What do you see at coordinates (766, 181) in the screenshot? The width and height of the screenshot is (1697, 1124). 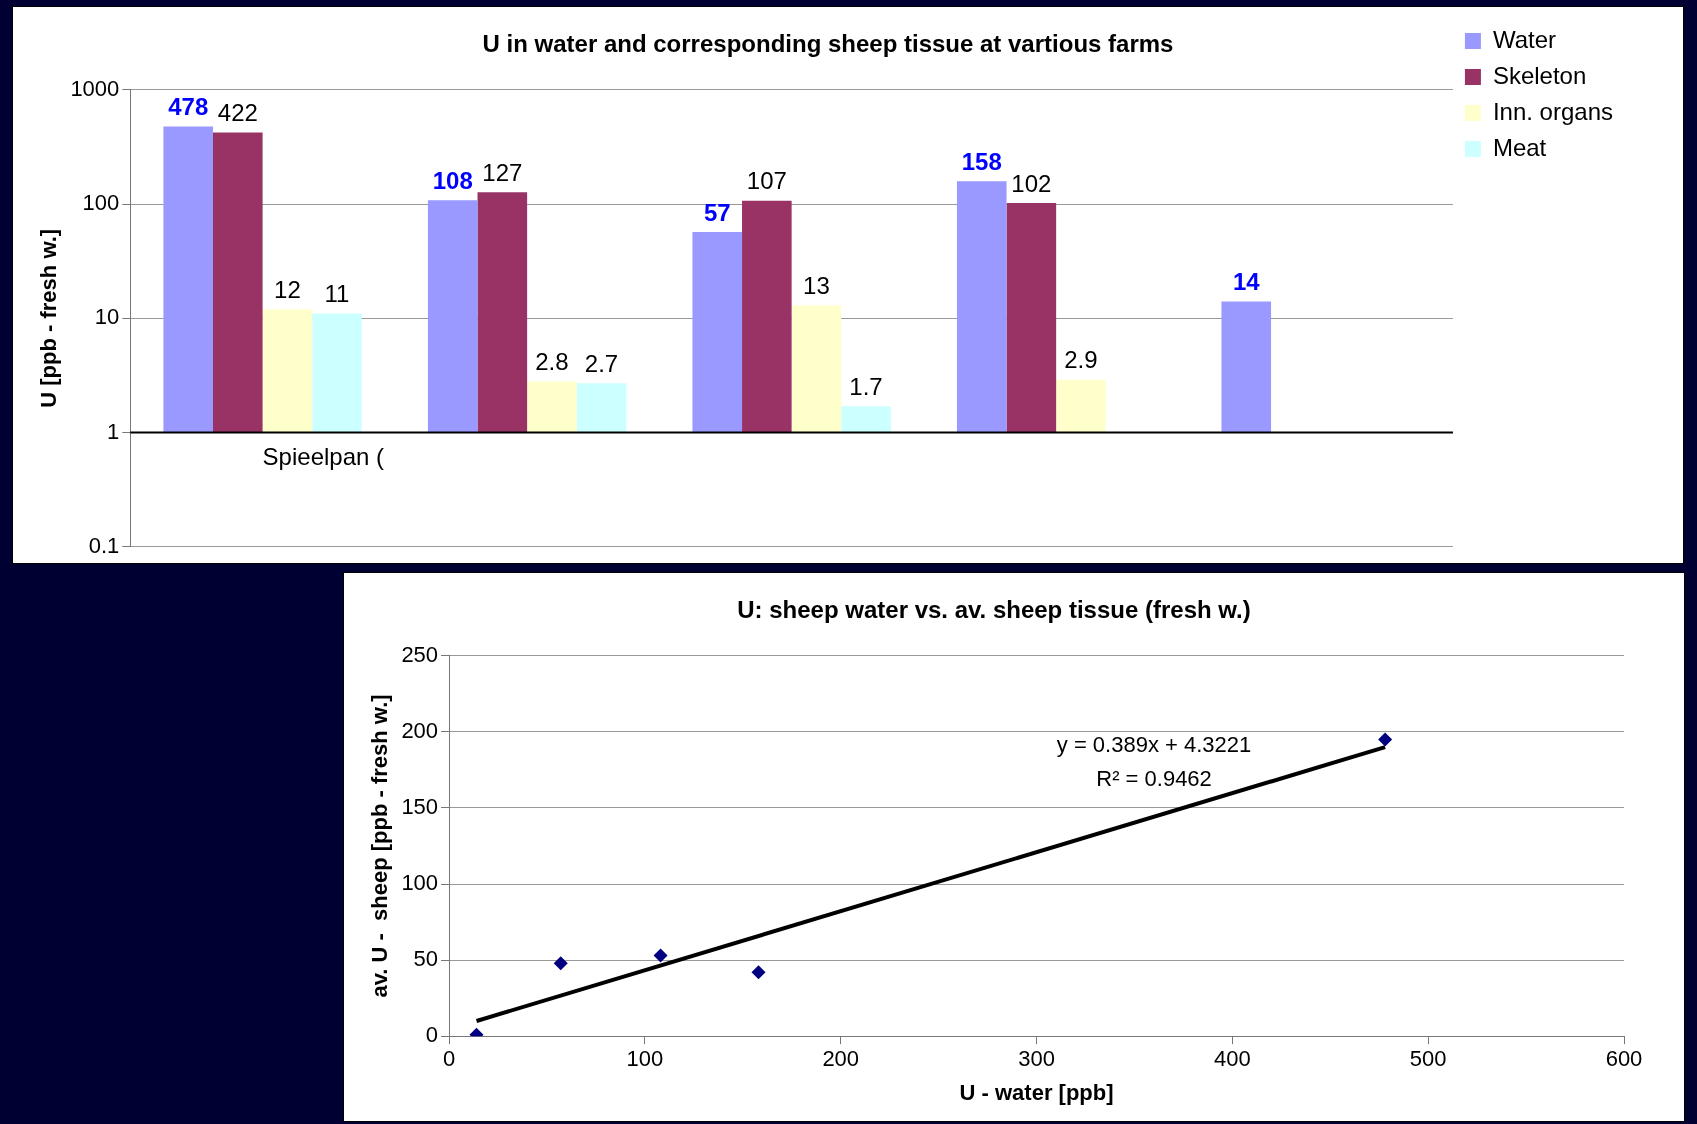 I see `data-label: 107` at bounding box center [766, 181].